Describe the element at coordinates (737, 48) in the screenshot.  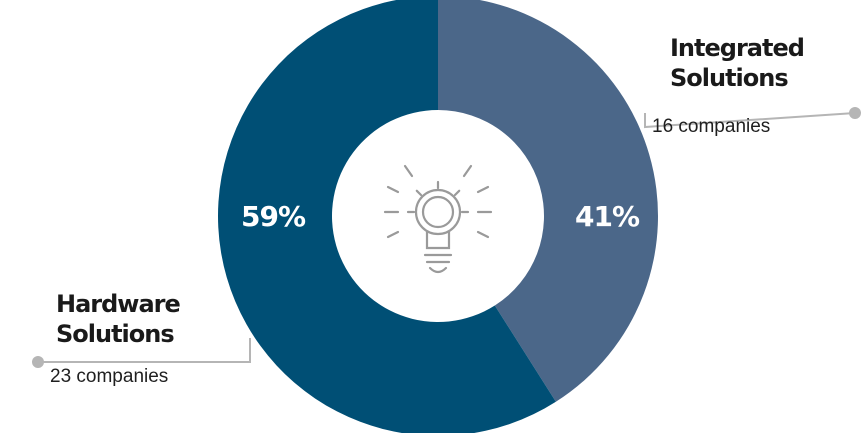
I see `integrated-title-line1: Integrated` at that location.